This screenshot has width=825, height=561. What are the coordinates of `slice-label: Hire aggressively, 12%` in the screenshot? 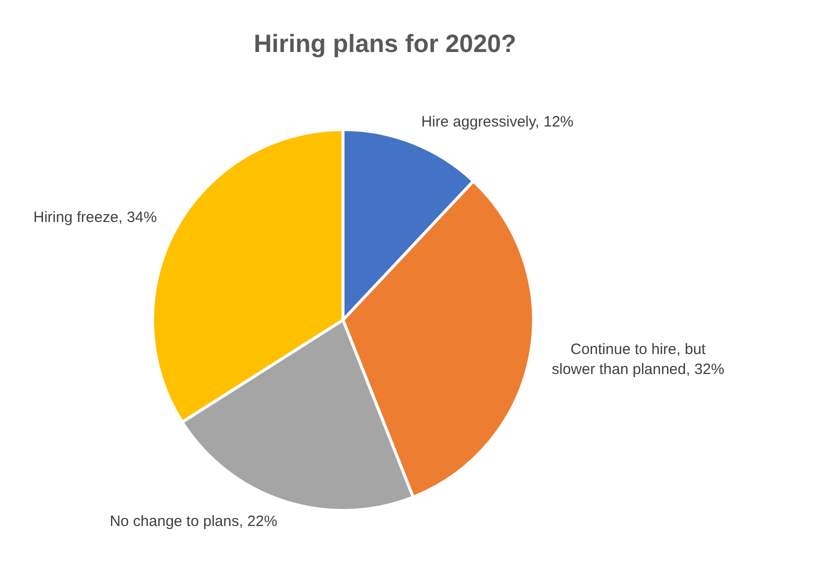 It's located at (497, 122).